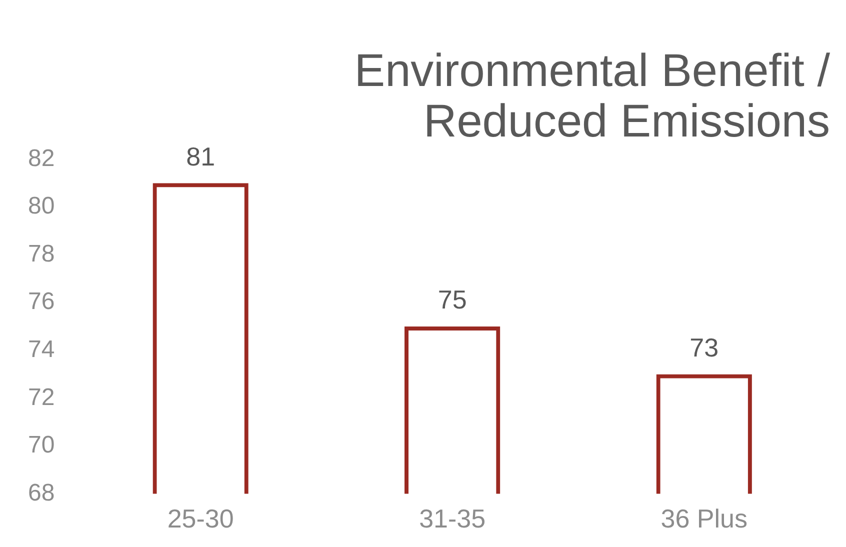 The height and width of the screenshot is (547, 846). What do you see at coordinates (704, 347) in the screenshot?
I see `data-label: 73` at bounding box center [704, 347].